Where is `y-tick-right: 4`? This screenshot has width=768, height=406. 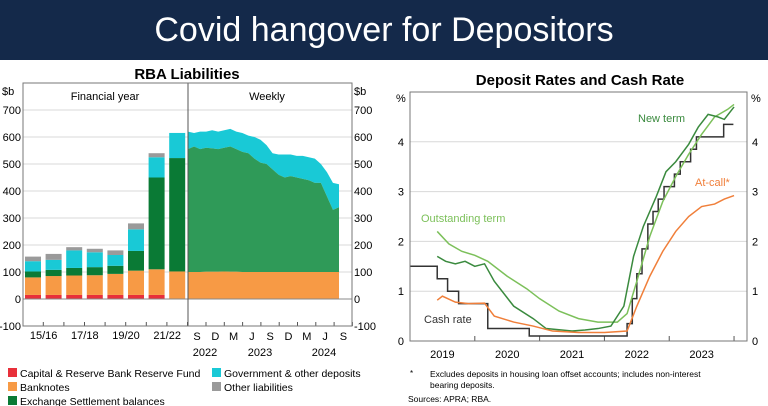
y-tick-right: 4 is located at coordinates (755, 143).